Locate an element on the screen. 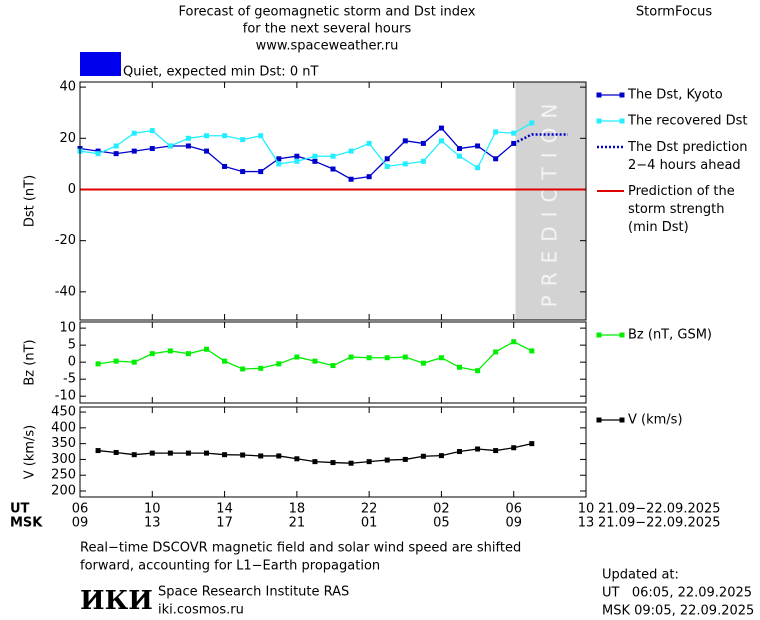 Image resolution: width=760 pixels, height=620 pixels. y-tick-label: 350 is located at coordinates (63, 443).